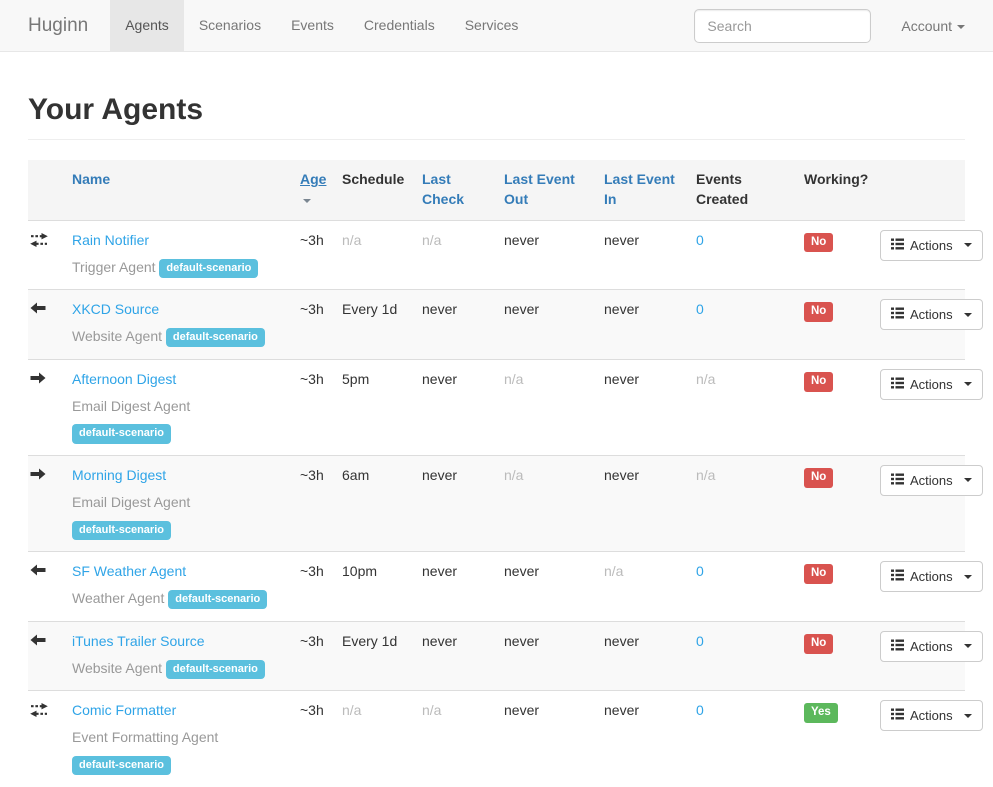 This screenshot has height=787, width=993. What do you see at coordinates (147, 25) in the screenshot?
I see `nav-item-agents: Agents` at bounding box center [147, 25].